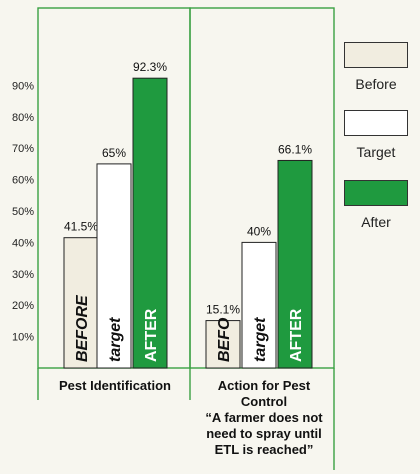  I want to click on legend-label-after: After, so click(376, 222).